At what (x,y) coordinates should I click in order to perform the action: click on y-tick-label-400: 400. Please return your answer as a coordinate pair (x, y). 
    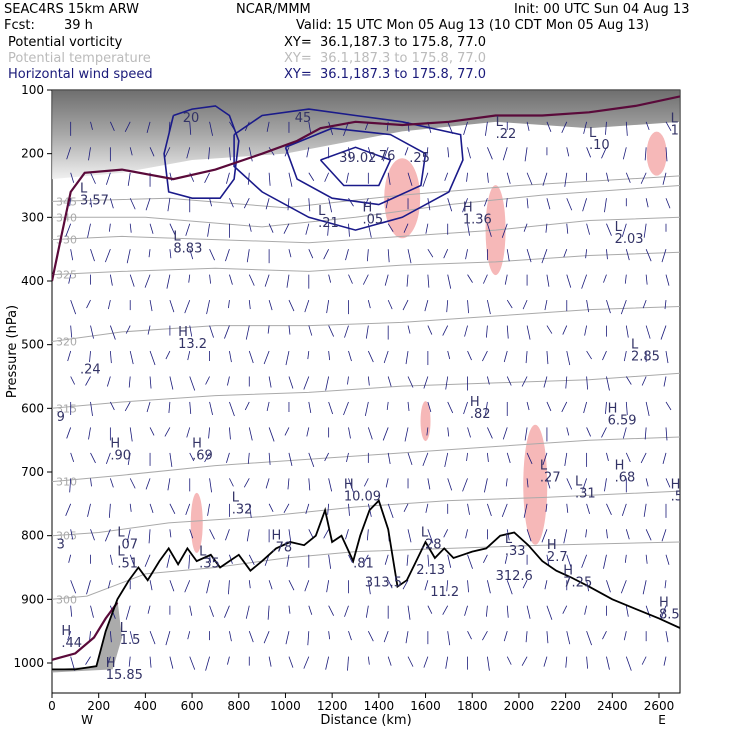
    Looking at the image, I should click on (32, 281).